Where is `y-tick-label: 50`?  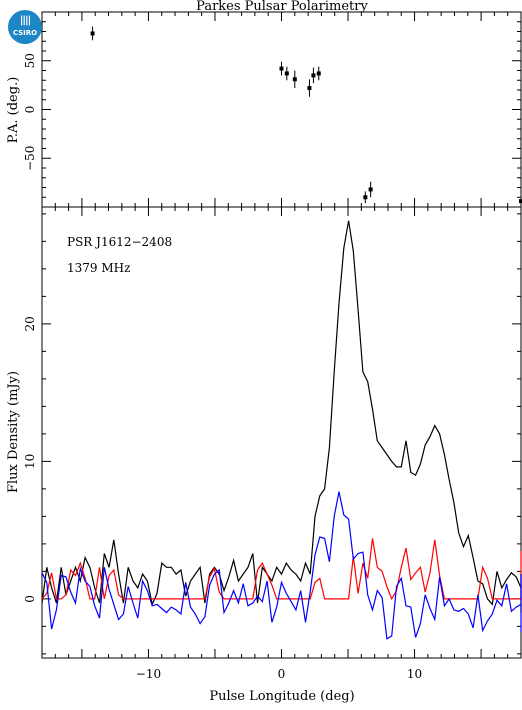 y-tick-label: 50 is located at coordinates (30, 60).